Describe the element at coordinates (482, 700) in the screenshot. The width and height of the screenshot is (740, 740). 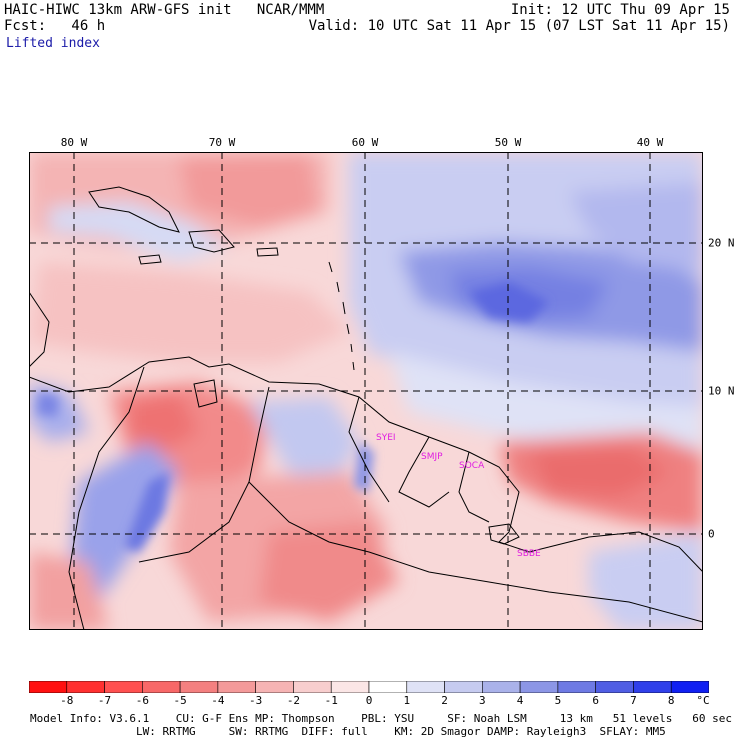
I see `colorbar-tick-label: 3` at that location.